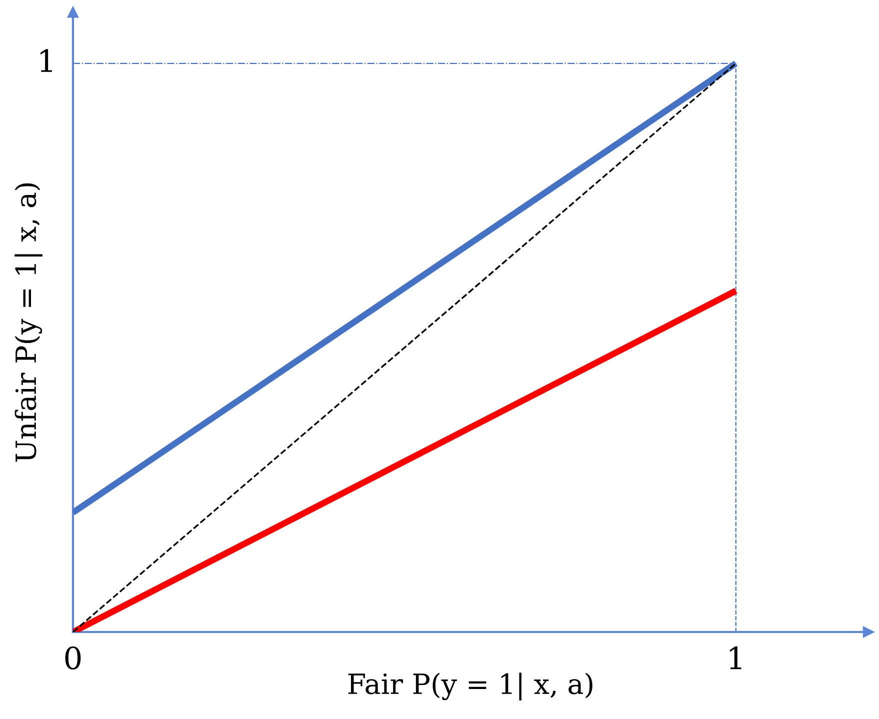 The image size is (879, 719). I want to click on x-axis-title: Fair P(y = 1| x, a), so click(470, 686).